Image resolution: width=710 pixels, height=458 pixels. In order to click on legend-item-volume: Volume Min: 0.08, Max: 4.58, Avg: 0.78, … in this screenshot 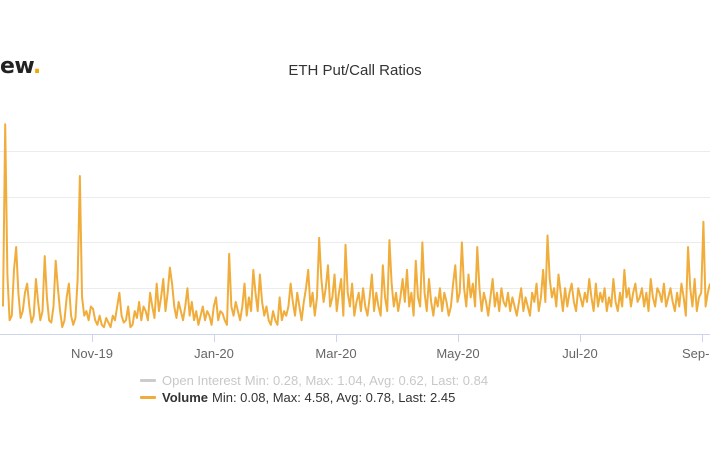, I will do `click(314, 397)`.